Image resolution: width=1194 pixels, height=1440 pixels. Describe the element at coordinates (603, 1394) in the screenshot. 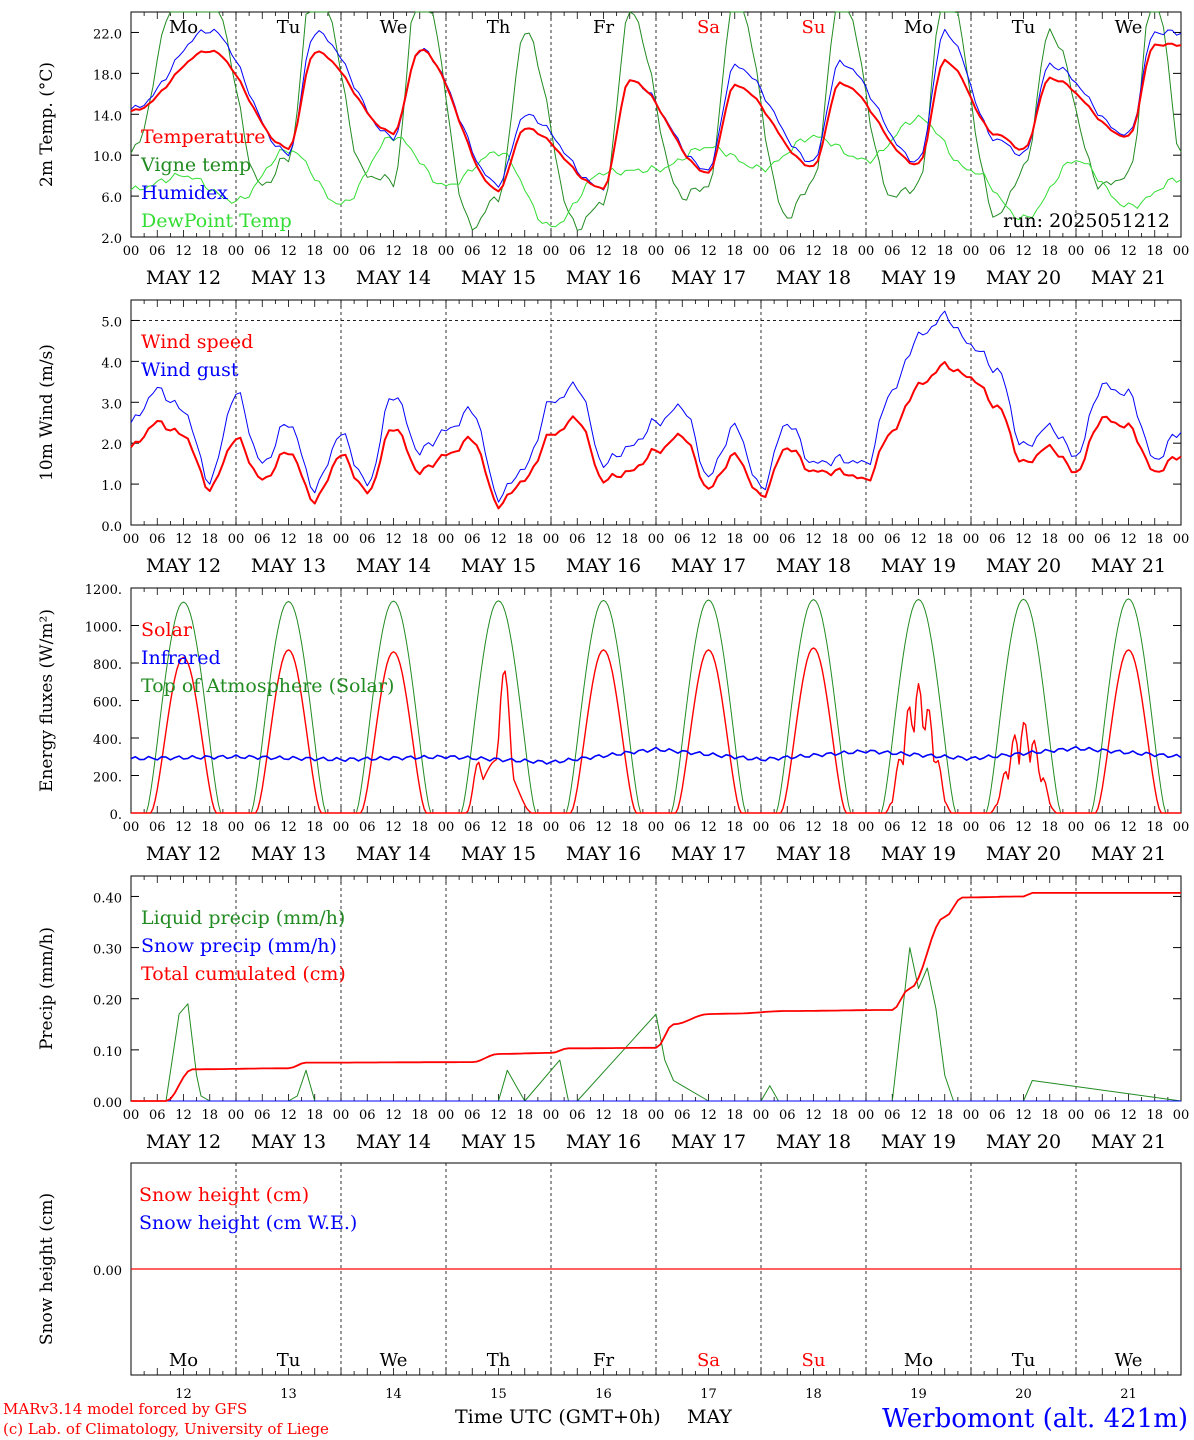

I see `day-number: 16` at that location.